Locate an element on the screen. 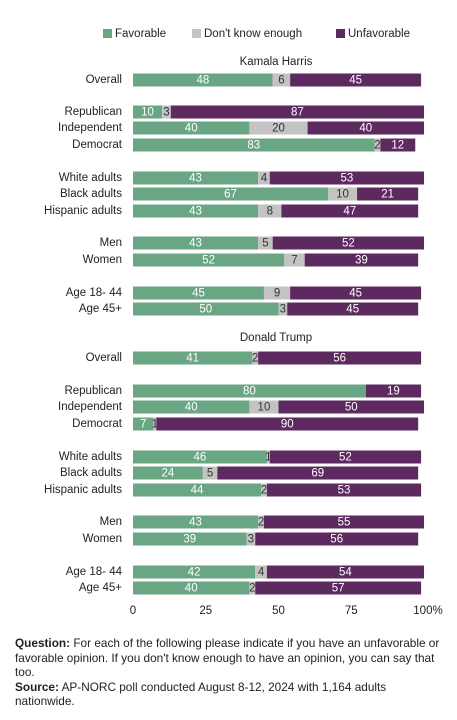  value-label: 50 is located at coordinates (205, 310).